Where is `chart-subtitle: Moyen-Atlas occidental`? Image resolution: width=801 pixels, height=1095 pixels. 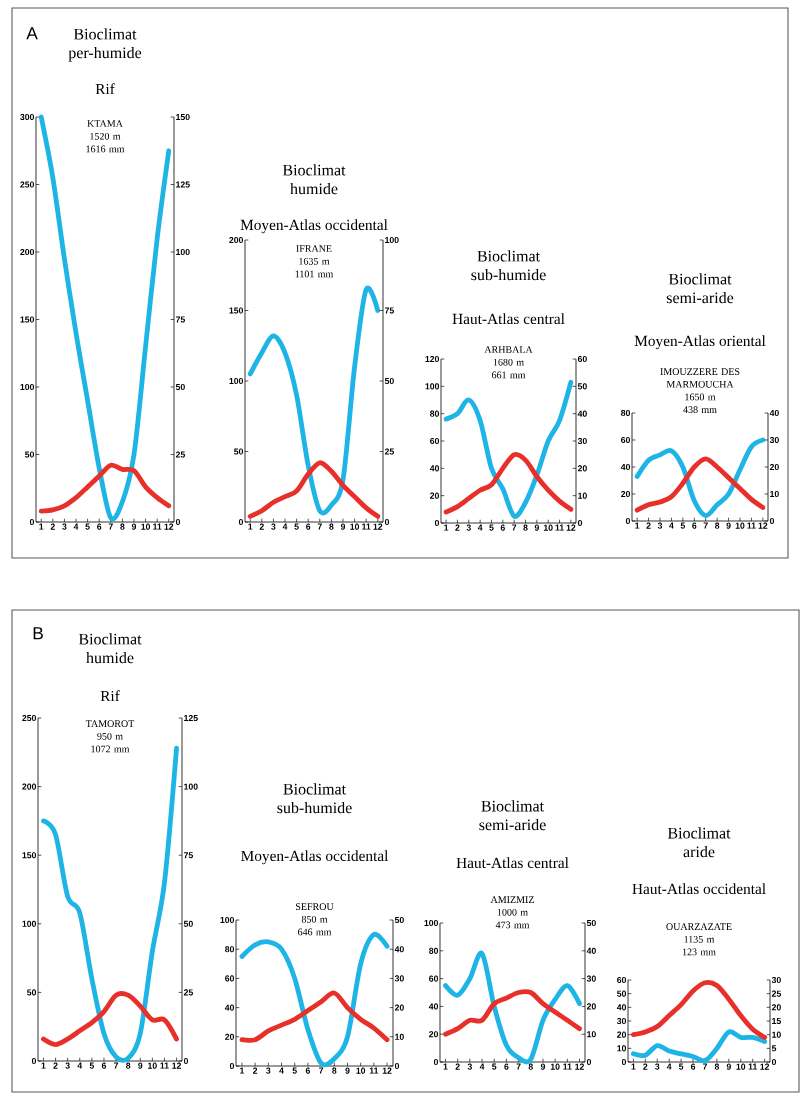
chart-subtitle: Moyen-Atlas occidental is located at coordinates (314, 226).